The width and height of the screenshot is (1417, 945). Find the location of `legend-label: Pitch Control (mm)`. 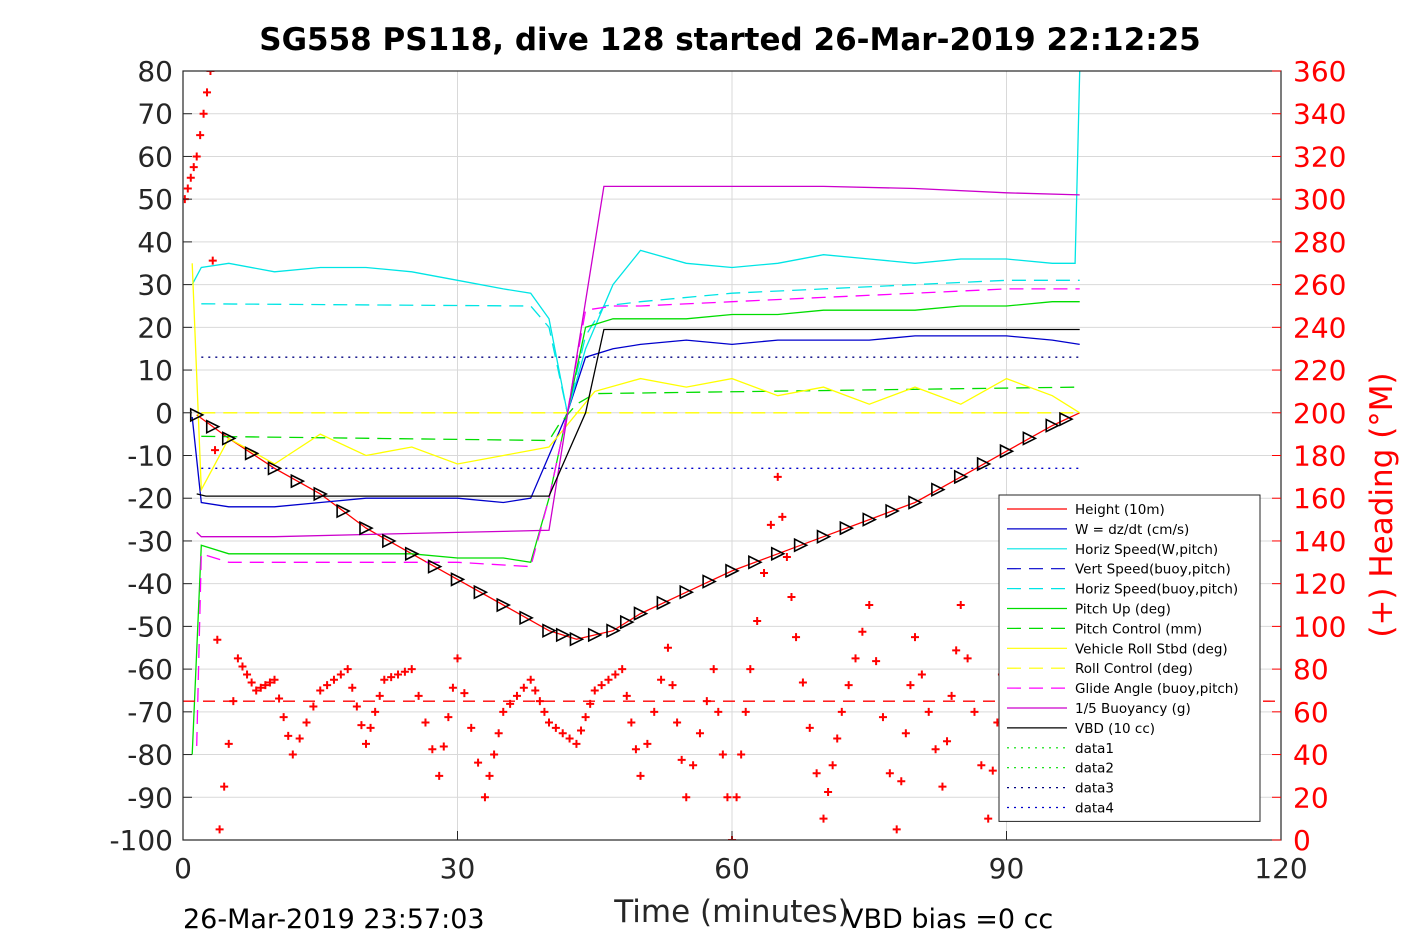

legend-label: Pitch Control (mm) is located at coordinates (1138, 629).